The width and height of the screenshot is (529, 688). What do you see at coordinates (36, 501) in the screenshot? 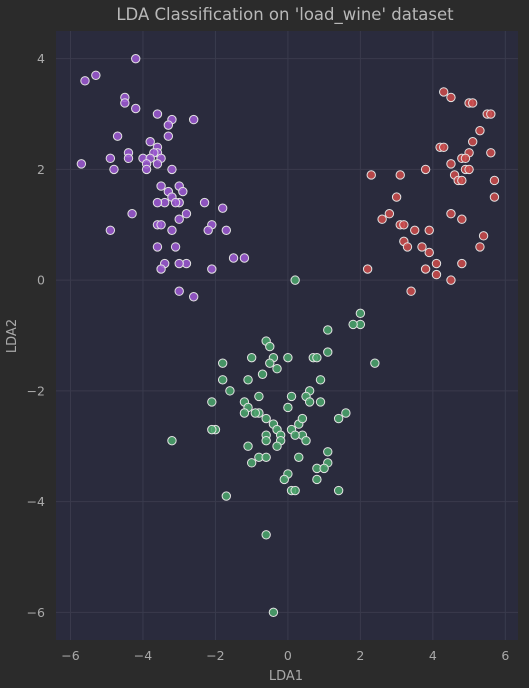
I see `y-tick-label: −4` at bounding box center [36, 501].